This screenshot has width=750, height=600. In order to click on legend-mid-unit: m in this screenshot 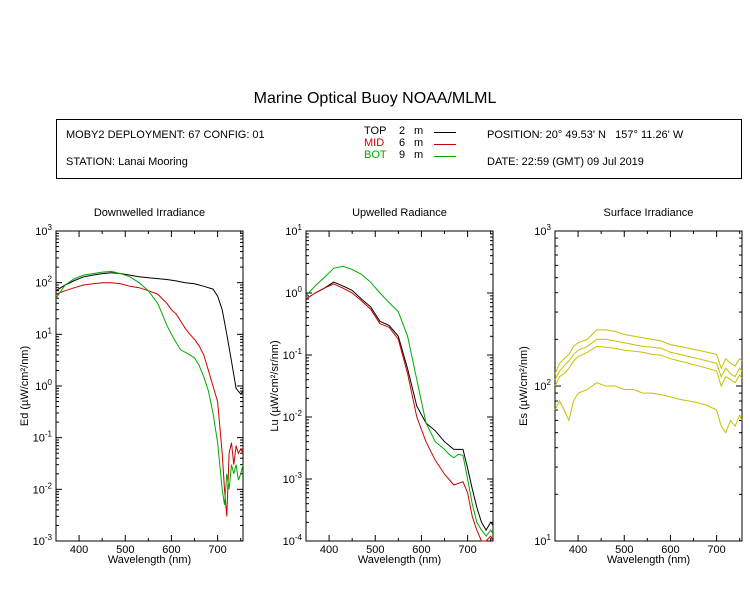, I will do `click(419, 143)`.